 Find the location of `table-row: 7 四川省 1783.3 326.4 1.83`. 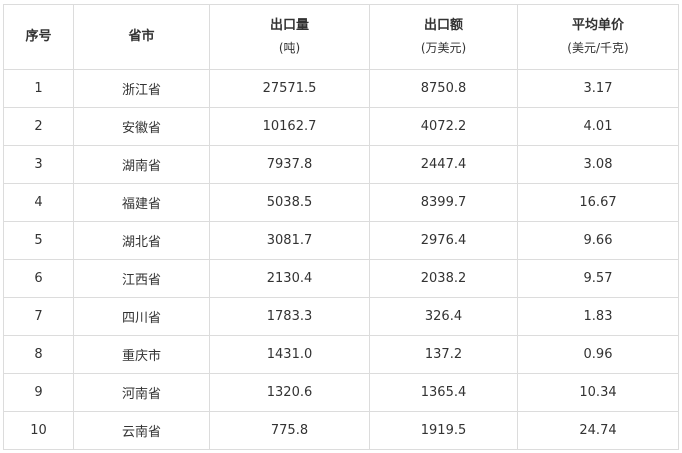

table-row: 7 四川省 1783.3 326.4 1.83 is located at coordinates (341, 316).